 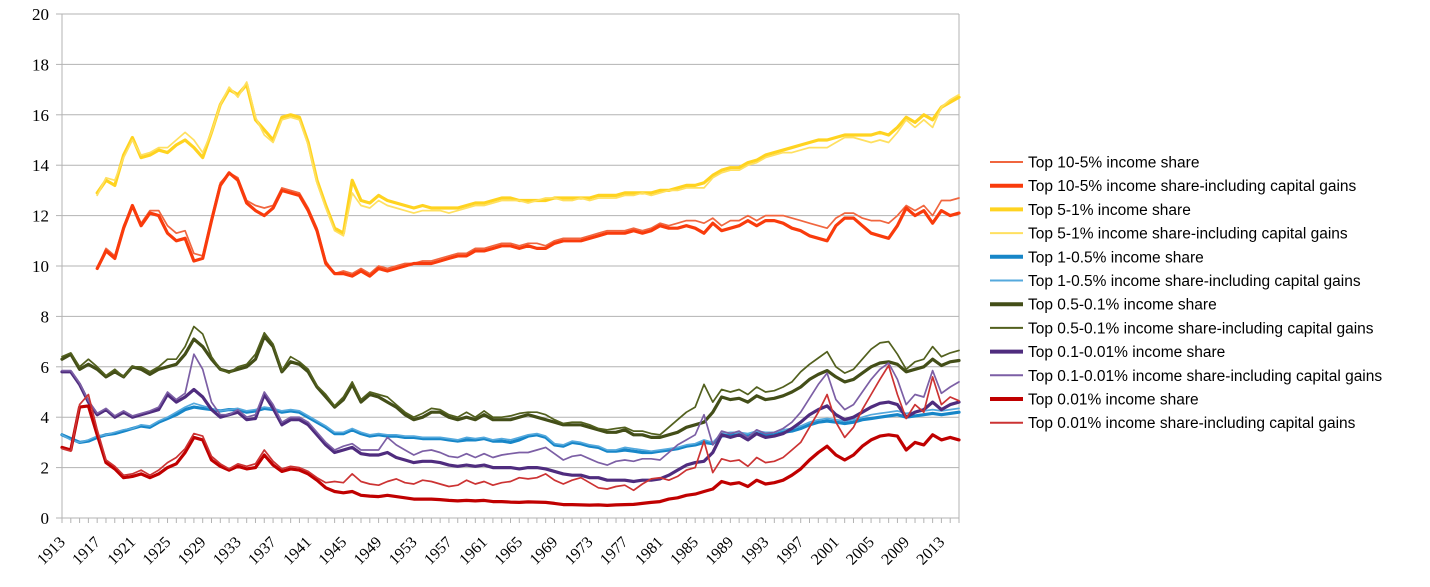 I want to click on series-line-top-1-0-5-income-share, so click(x=510, y=430).